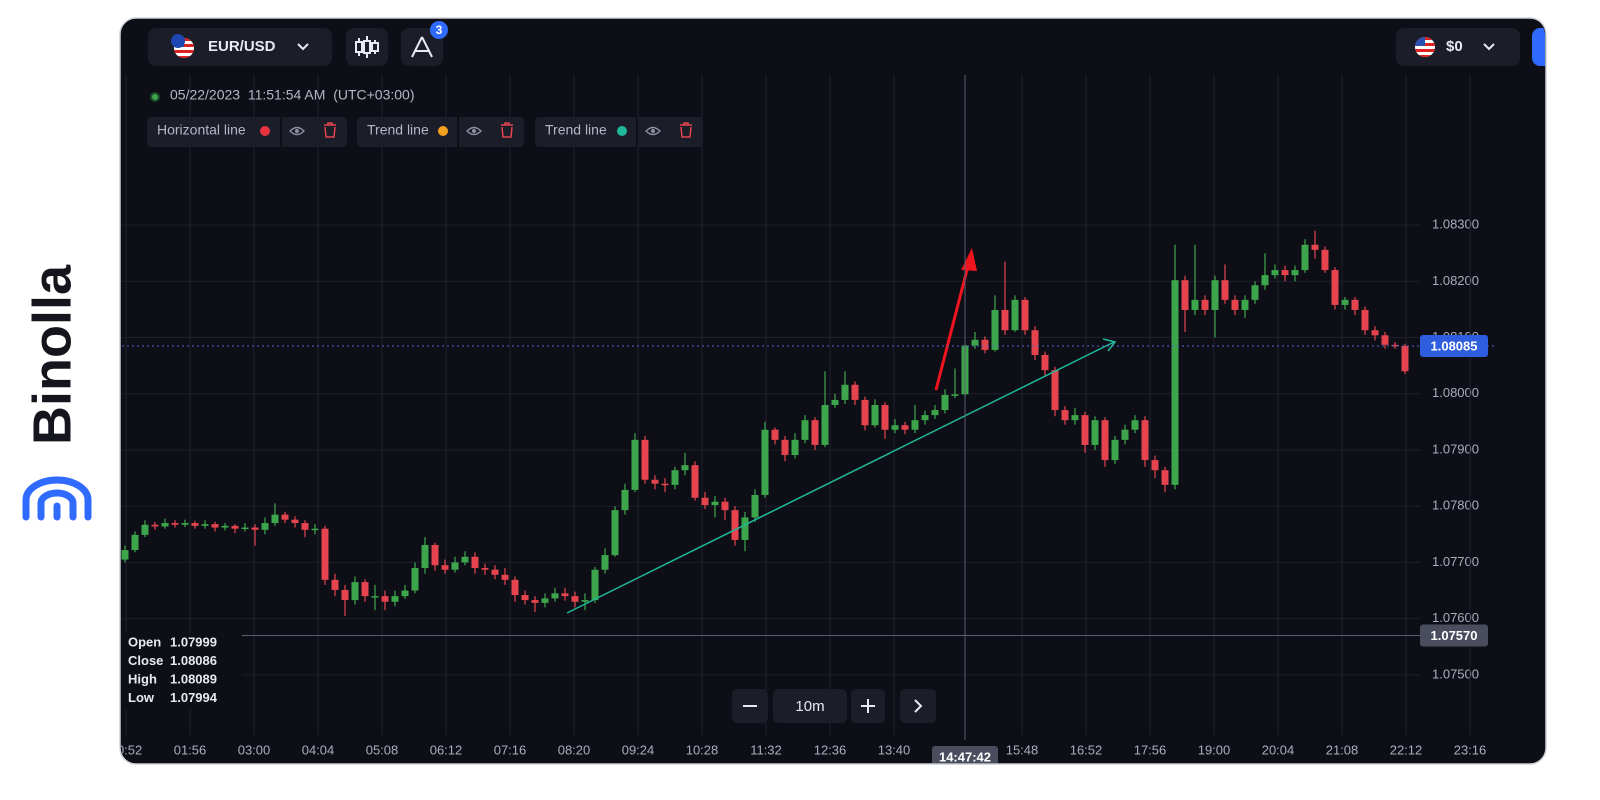 The image size is (1600, 800). Describe the element at coordinates (247, 132) in the screenshot. I see `drawing-chip` at that location.